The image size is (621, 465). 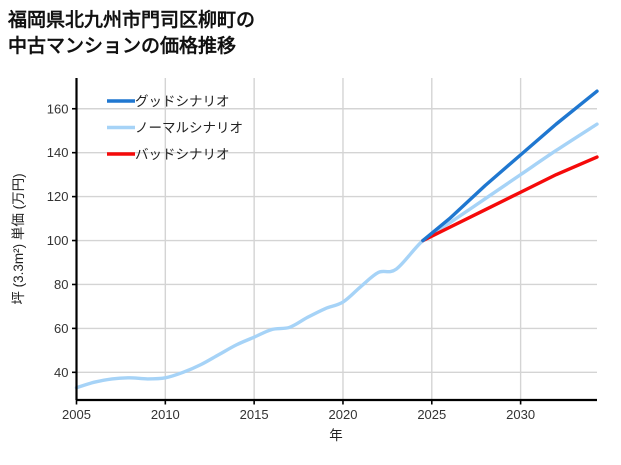 I want to click on x-tick-label: 2005, so click(x=76, y=414).